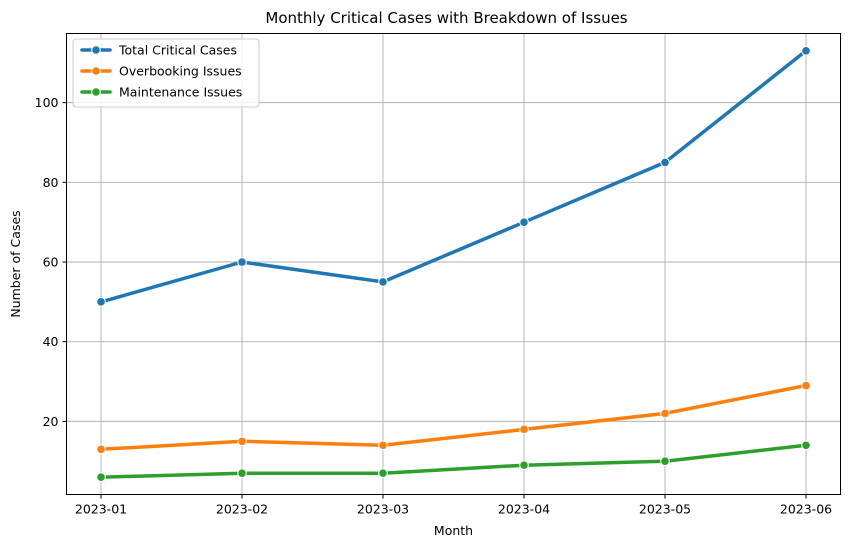 Image resolution: width=850 pixels, height=547 pixels. What do you see at coordinates (177, 50) in the screenshot?
I see `legend-label: Total Critical Cases` at bounding box center [177, 50].